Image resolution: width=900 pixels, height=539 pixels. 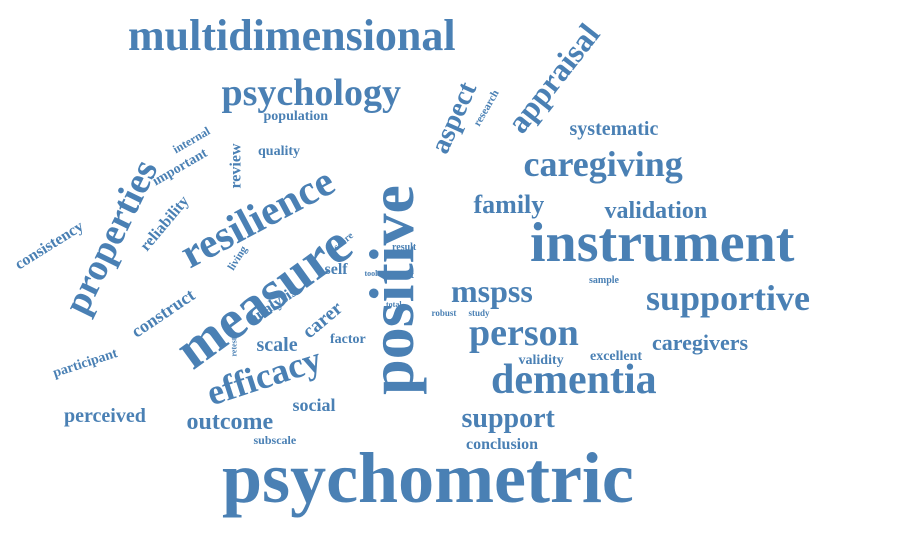 I want to click on cloud-word-excellent: excellent, so click(x=616, y=357).